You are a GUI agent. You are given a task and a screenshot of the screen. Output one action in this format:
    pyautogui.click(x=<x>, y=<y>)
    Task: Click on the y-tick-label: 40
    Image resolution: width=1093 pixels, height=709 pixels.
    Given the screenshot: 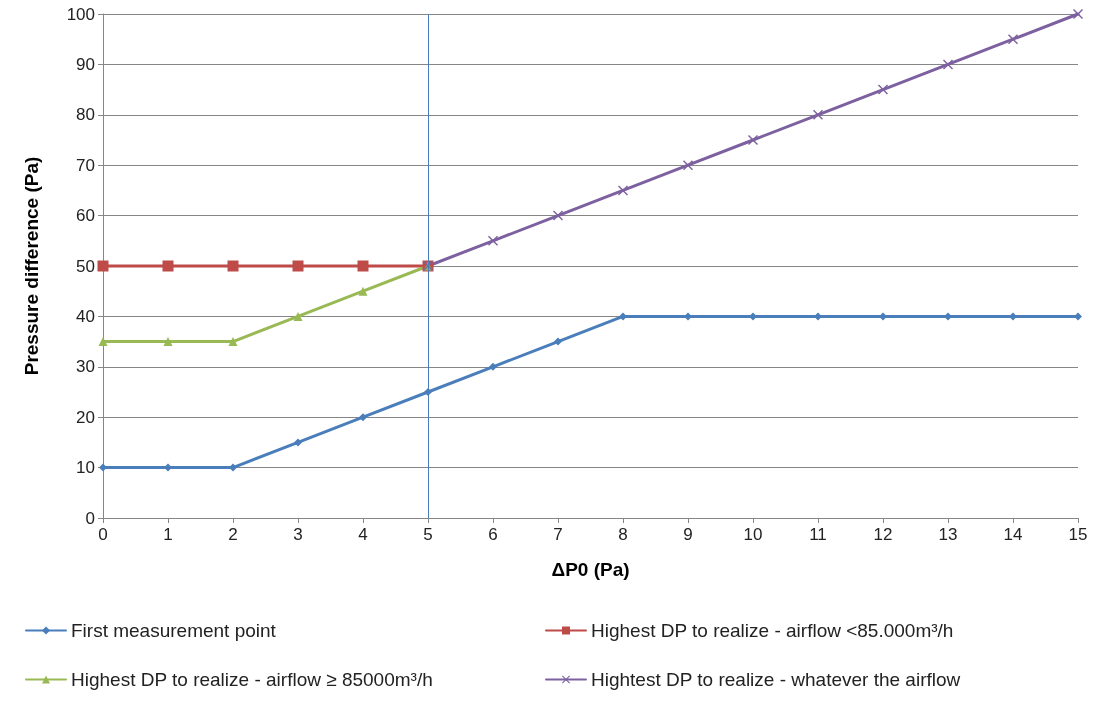 What is the action you would take?
    pyautogui.click(x=85, y=316)
    